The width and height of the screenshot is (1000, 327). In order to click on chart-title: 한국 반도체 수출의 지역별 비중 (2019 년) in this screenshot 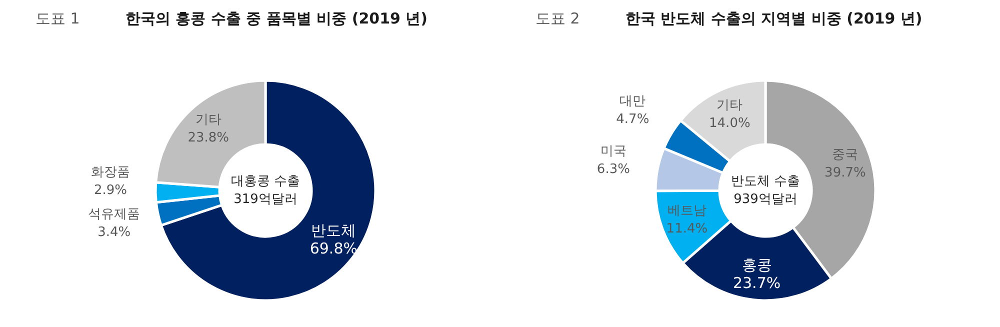, I will do `click(774, 19)`.